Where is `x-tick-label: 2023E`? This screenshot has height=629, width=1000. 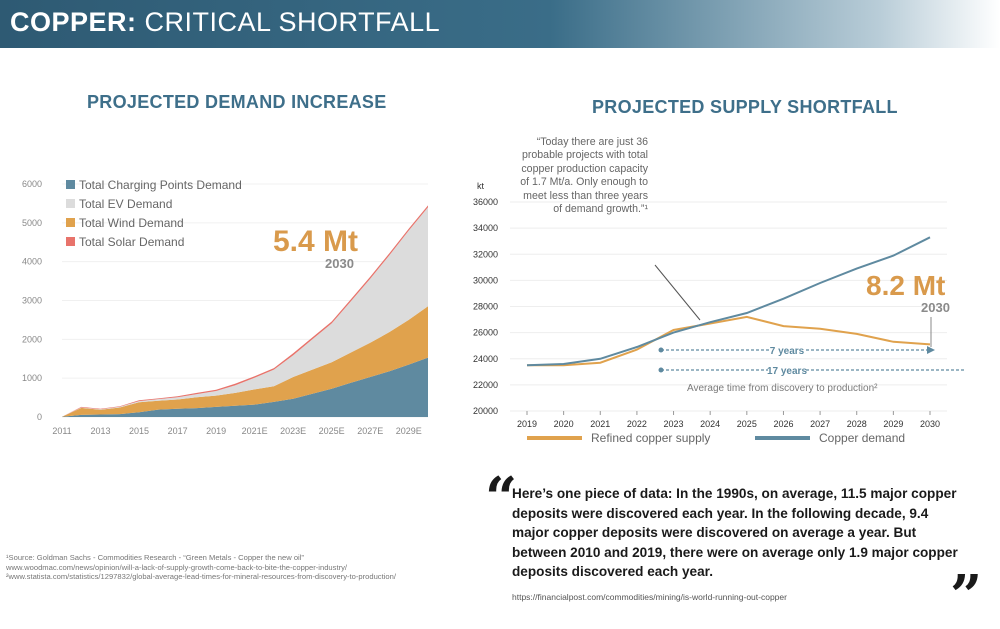 x-tick-label: 2023E is located at coordinates (293, 430).